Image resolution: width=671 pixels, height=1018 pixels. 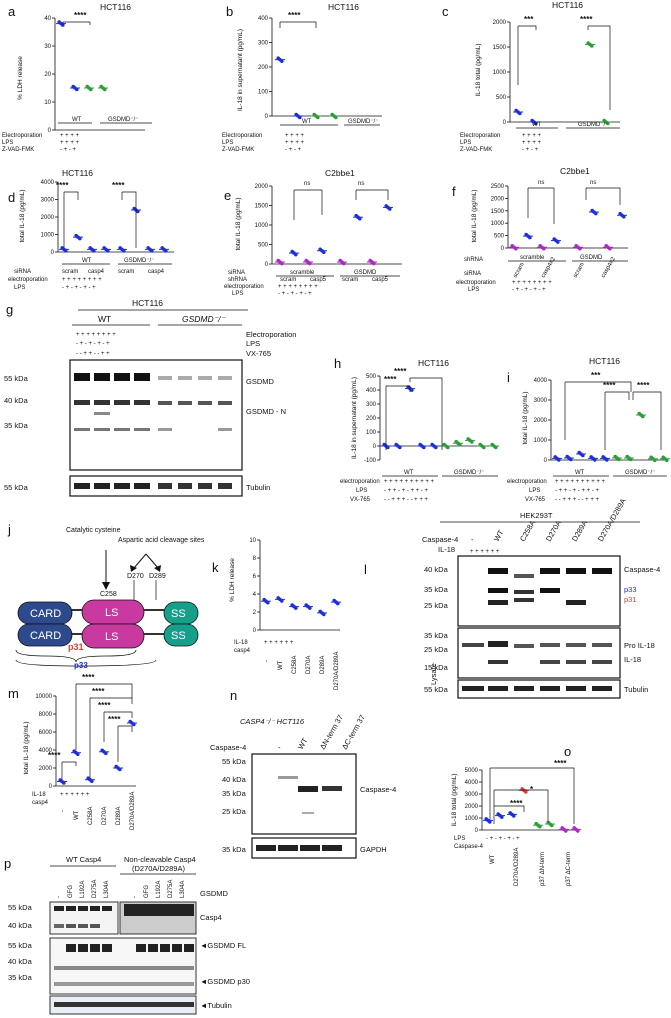 What do you see at coordinates (370, 461) in the screenshot?
I see `y-tick-label: -100` at bounding box center [370, 461].